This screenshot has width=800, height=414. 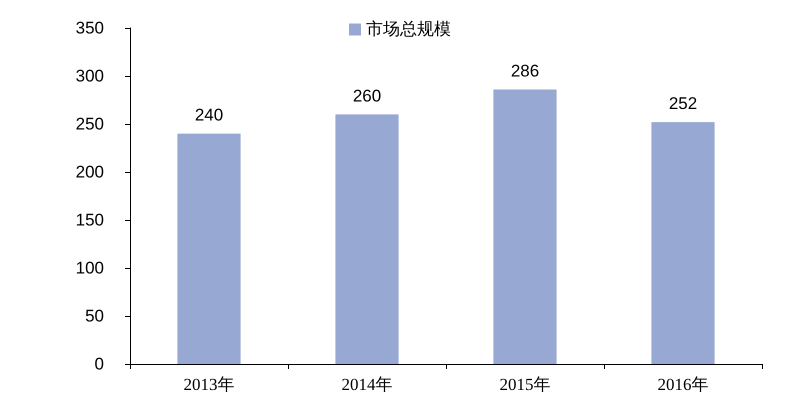 I want to click on legend-label: 市场总规模, so click(x=408, y=30).